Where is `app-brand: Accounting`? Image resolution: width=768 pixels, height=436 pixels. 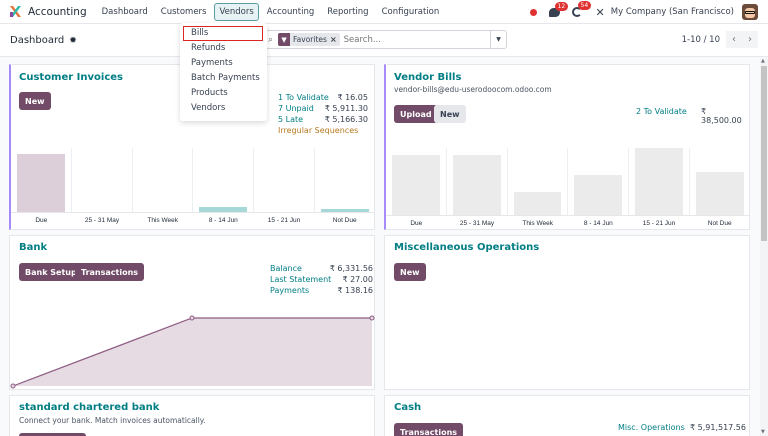
app-brand: Accounting is located at coordinates (53, 11).